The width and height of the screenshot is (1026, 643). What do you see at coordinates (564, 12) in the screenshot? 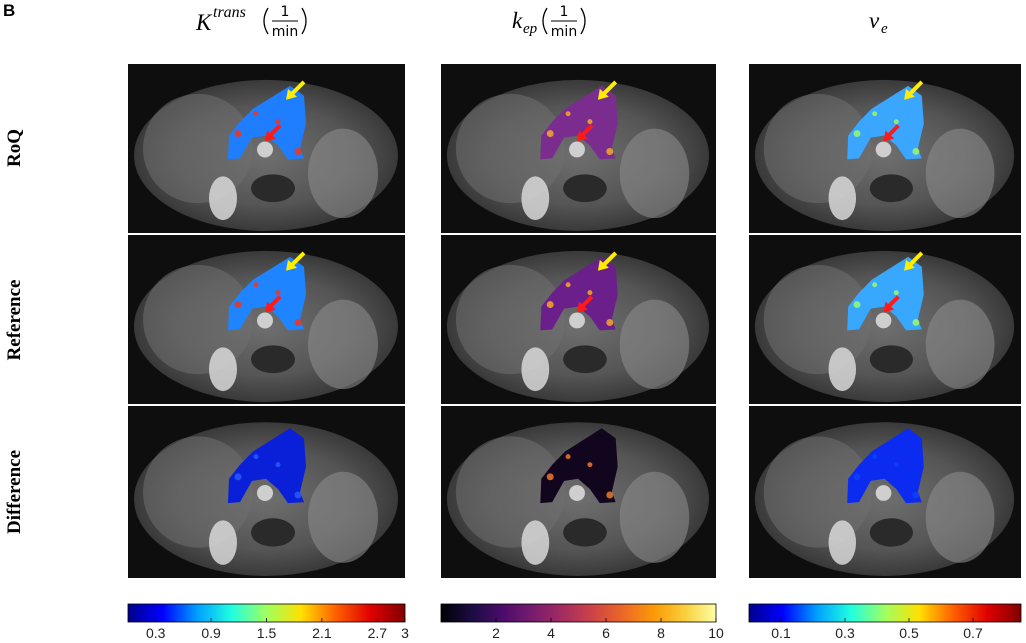
I see `unit-numerator: 1` at bounding box center [564, 12].